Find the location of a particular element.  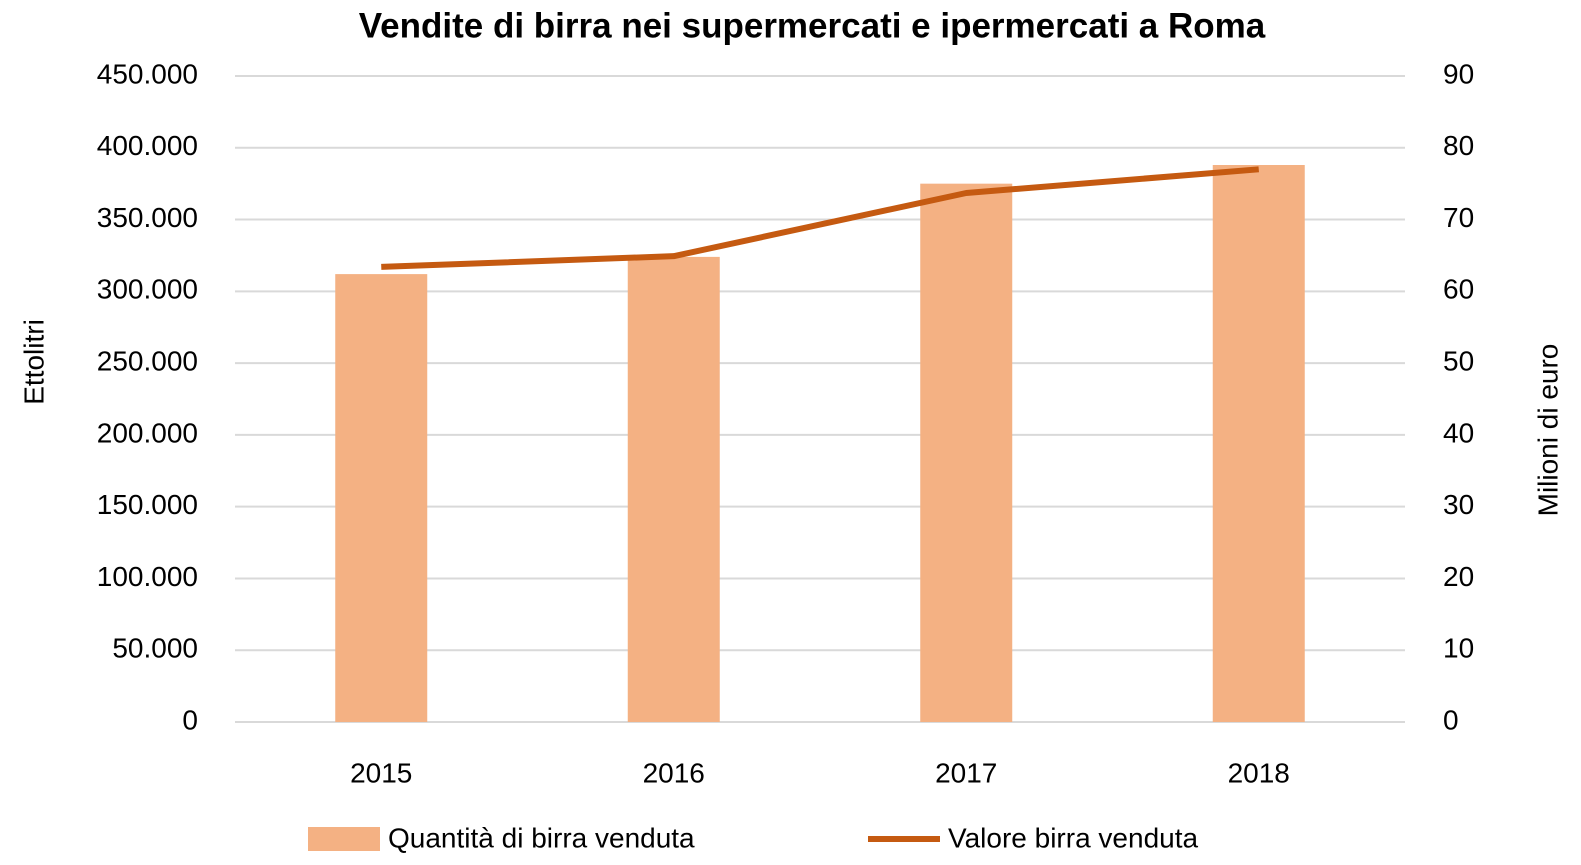

y2-tick-label: 40 is located at coordinates (1458, 432).